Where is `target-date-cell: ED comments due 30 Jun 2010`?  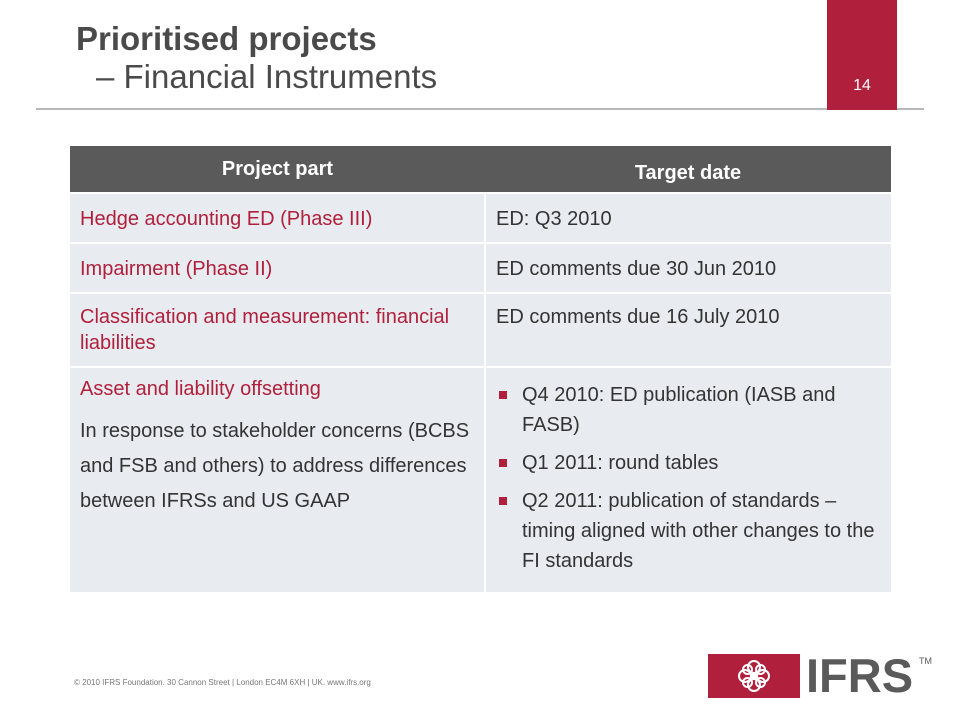
target-date-cell: ED comments due 30 Jun 2010 is located at coordinates (687, 267).